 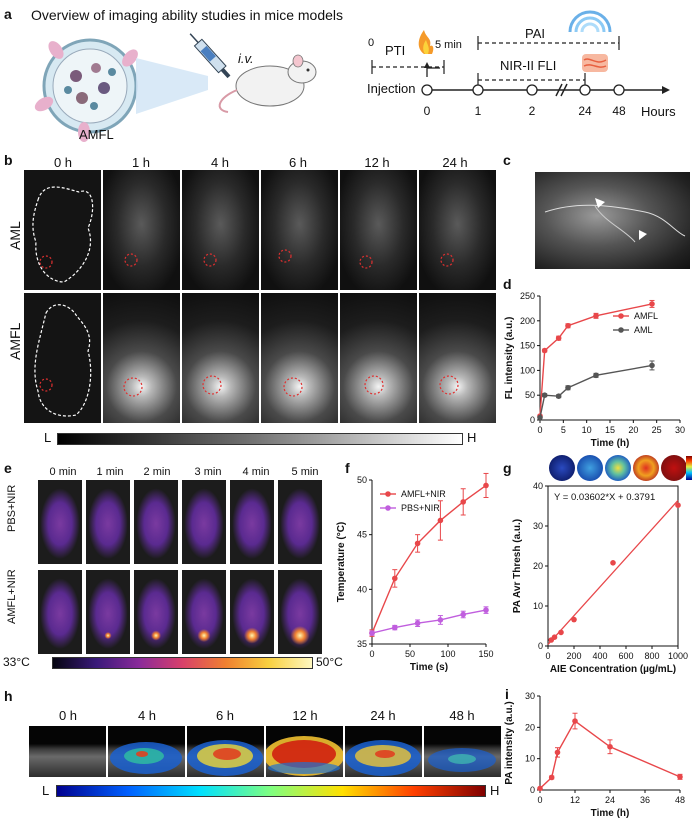 I want to click on col-header: 2 min, so click(x=157, y=472).